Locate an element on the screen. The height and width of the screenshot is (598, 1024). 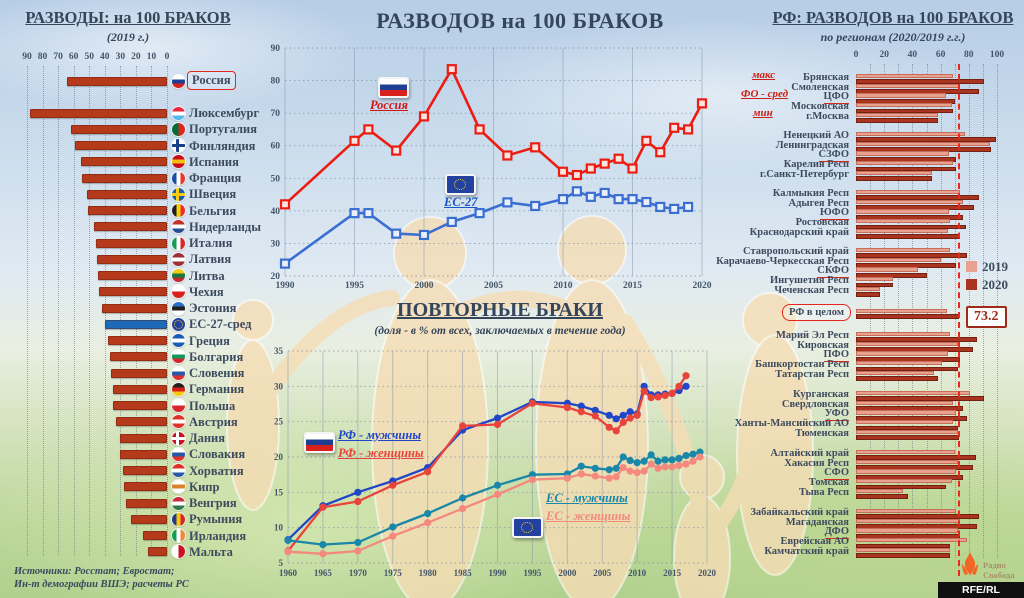
axis-tick-label: 50 is located at coordinates (89, 57).